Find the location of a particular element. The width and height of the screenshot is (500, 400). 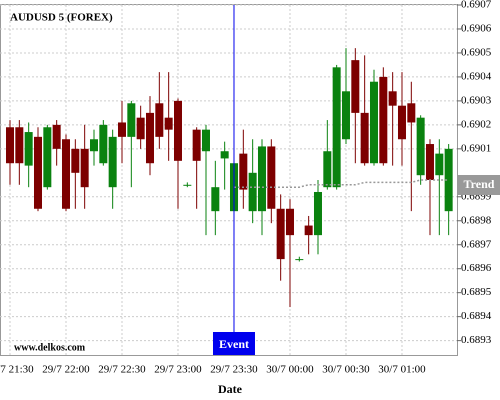

y-tick-label: 0.6904 is located at coordinates (476, 76).